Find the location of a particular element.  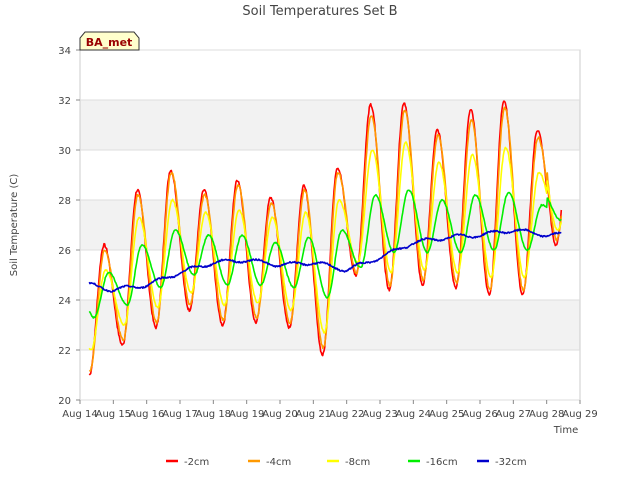

y-tick-label: 22 is located at coordinates (64, 351).